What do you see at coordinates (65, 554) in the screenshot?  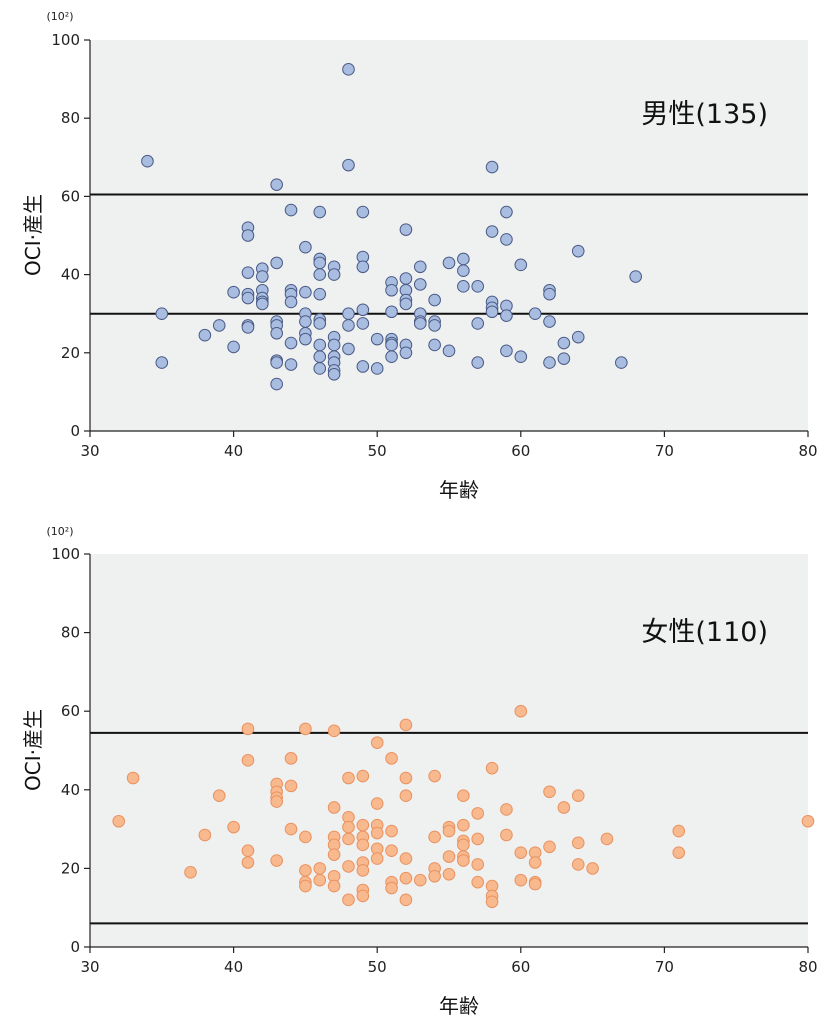 I see `y-tick-label: 100` at bounding box center [65, 554].